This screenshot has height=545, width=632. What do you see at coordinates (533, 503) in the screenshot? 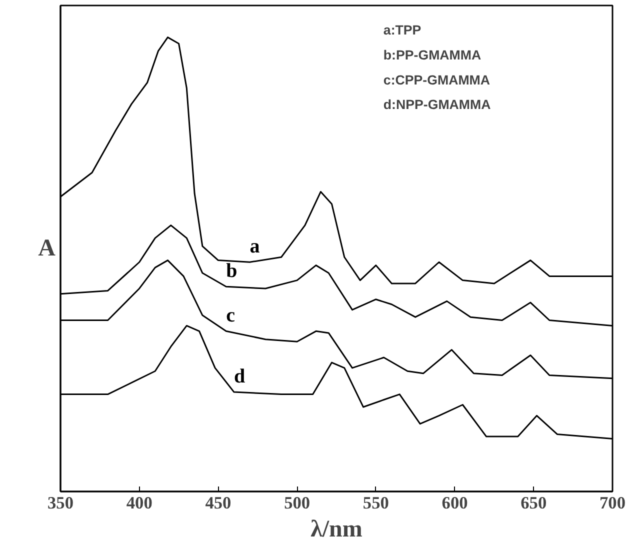
I see `x-tick-label: 650` at bounding box center [533, 503].